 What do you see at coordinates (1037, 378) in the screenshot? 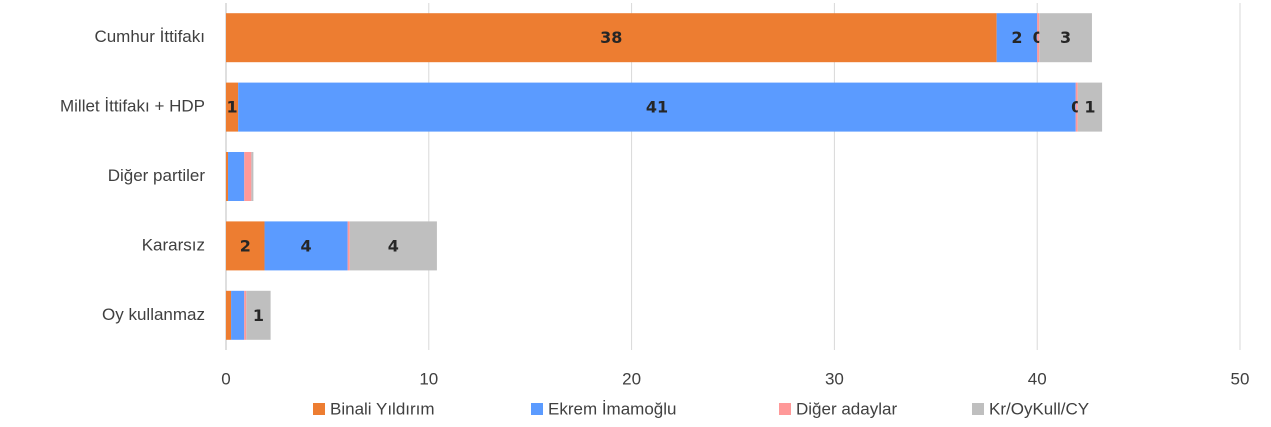
I see `x-tick-label: 40` at bounding box center [1037, 378].